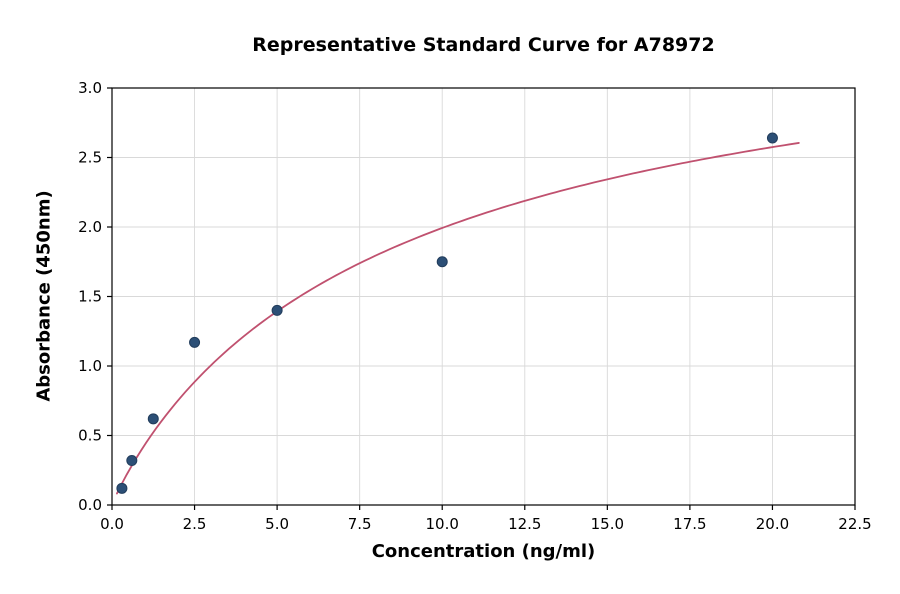  I want to click on y-tick-label: 2.5, so click(90, 158).